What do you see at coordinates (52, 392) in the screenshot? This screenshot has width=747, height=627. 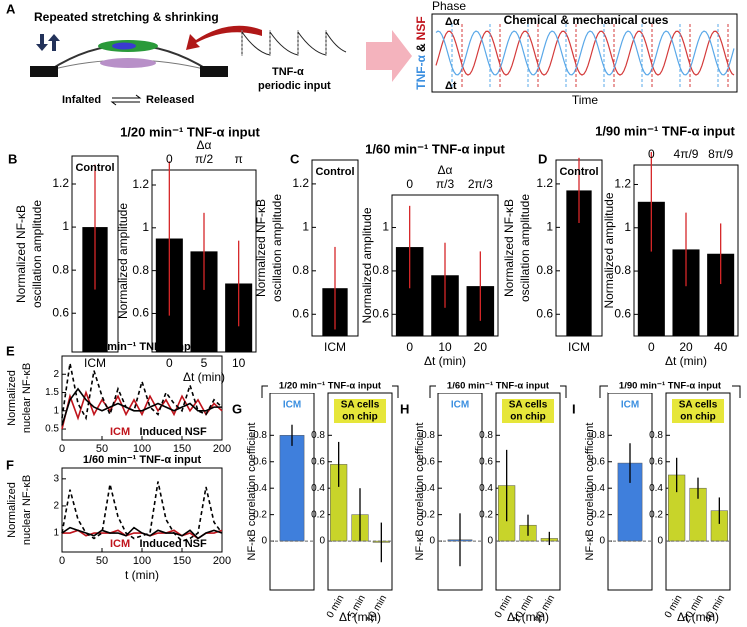 I see `y-tick-label: 1.5` at bounding box center [52, 392].